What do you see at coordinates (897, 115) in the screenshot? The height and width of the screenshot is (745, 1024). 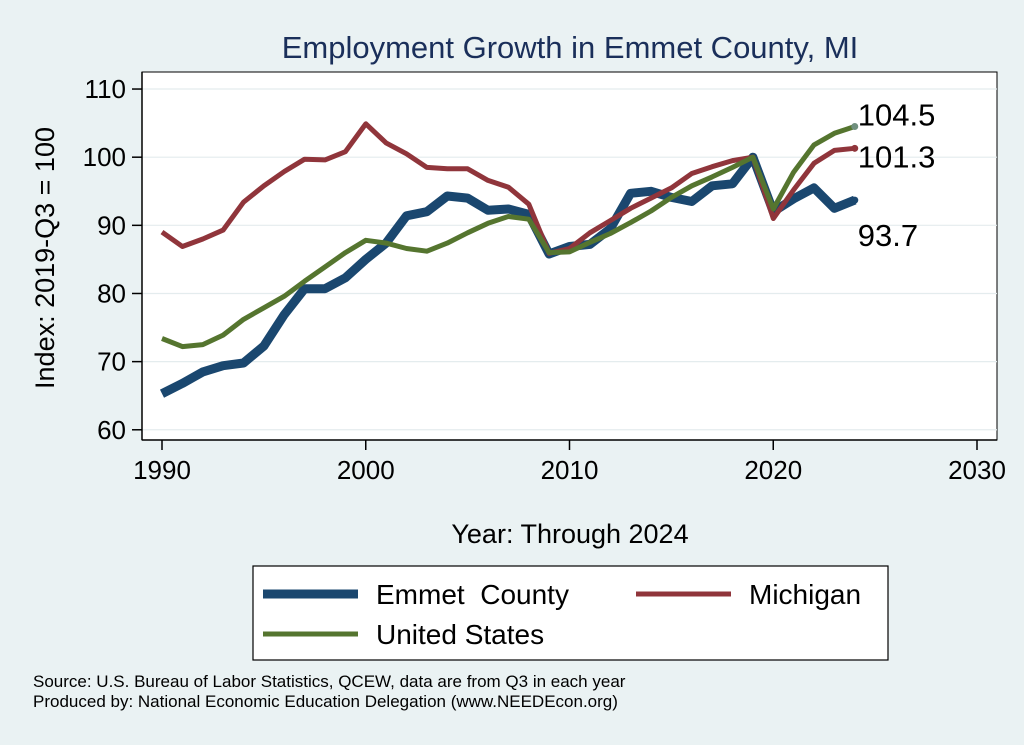 I see `end-label-us: 104.5` at bounding box center [897, 115].